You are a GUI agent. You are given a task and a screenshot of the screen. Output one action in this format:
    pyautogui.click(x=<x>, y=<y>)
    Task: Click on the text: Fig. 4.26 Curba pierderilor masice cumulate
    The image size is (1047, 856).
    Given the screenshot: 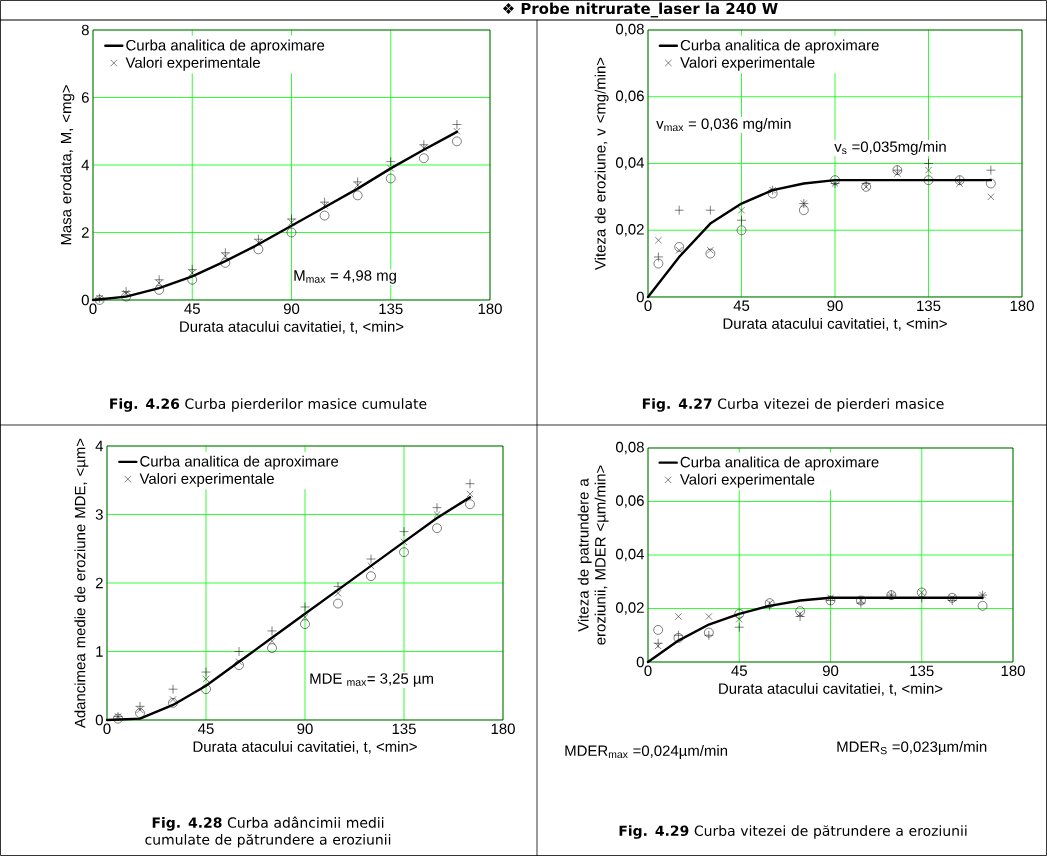 What is the action you would take?
    pyautogui.click(x=268, y=405)
    